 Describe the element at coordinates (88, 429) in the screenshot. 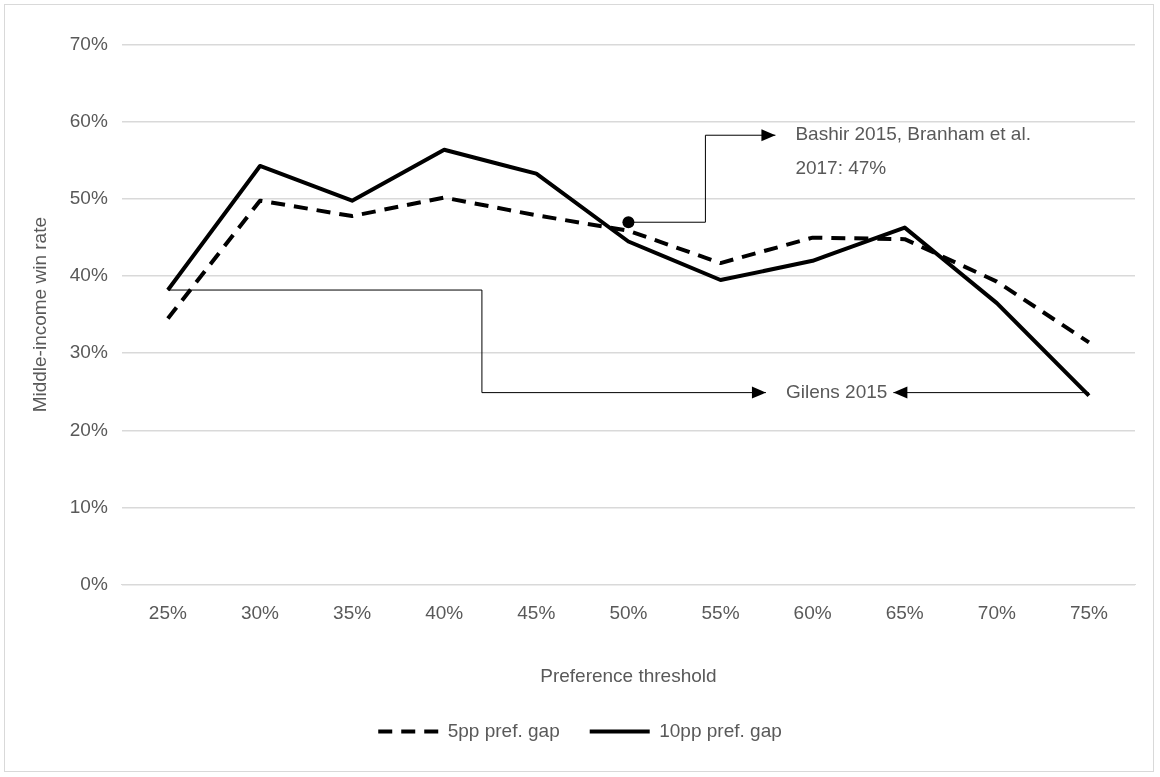

I see `y-tick-label: 20%` at that location.